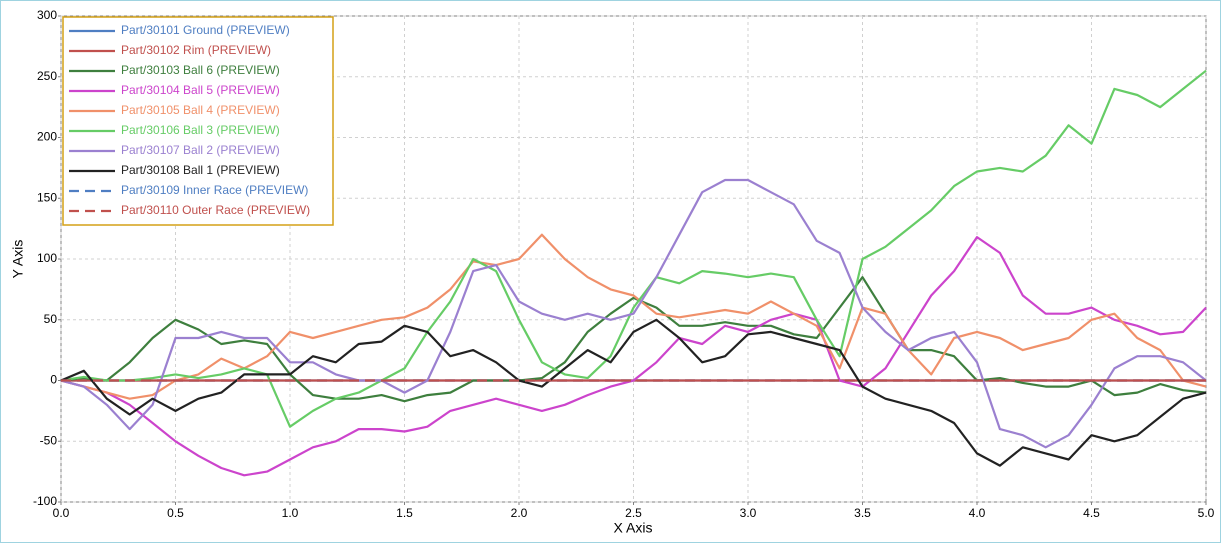 The height and width of the screenshot is (543, 1221). Describe the element at coordinates (200, 110) in the screenshot. I see `legend-label: Part/30105 Ball 4 (PREVIEW)` at that location.